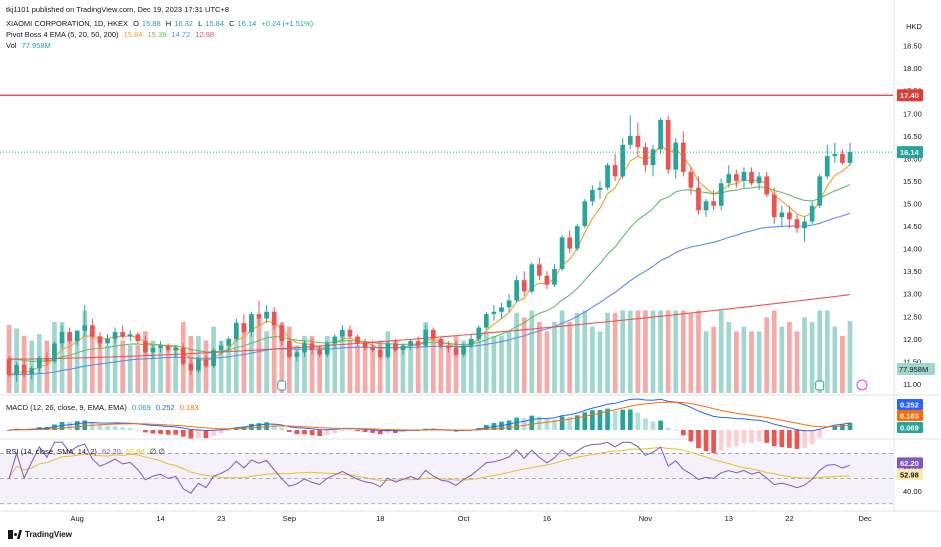 This screenshot has width=941, height=547. I want to click on macd-signal-value: 0.183, so click(189, 407).